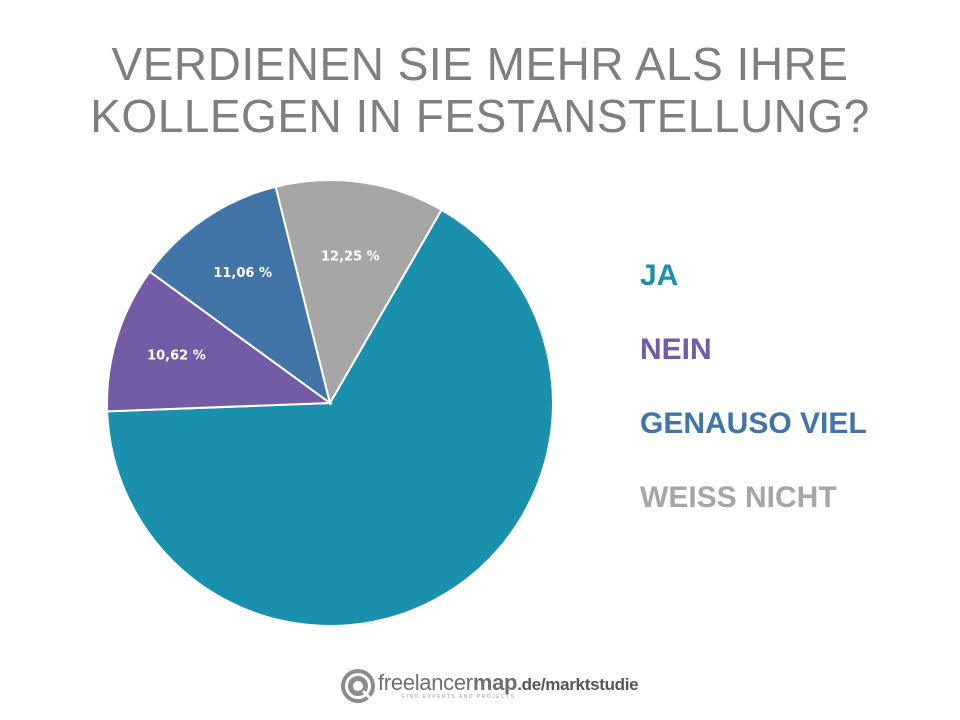 The height and width of the screenshot is (720, 960). I want to click on chart-title-line-2: KOLLEGEN IN FESTANSTELLUNG?, so click(480, 116).